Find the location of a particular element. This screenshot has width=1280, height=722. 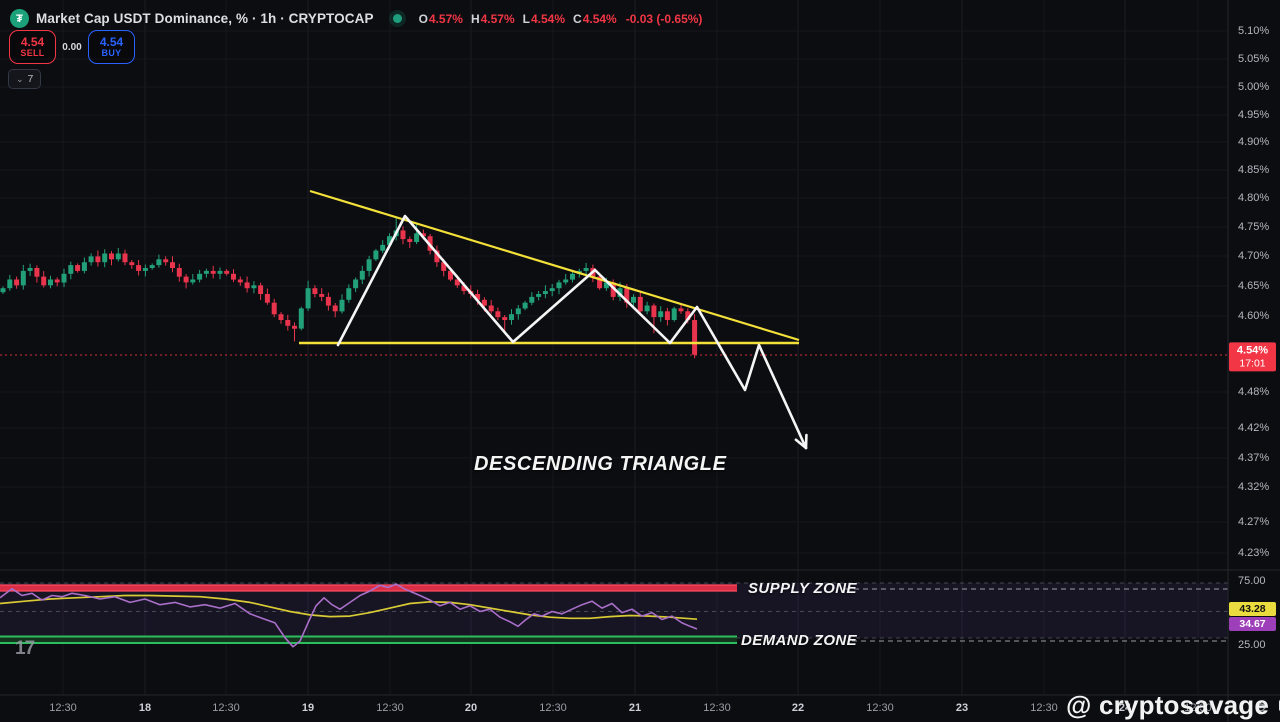

price-tick-label: 4.90% is located at coordinates (1254, 142).